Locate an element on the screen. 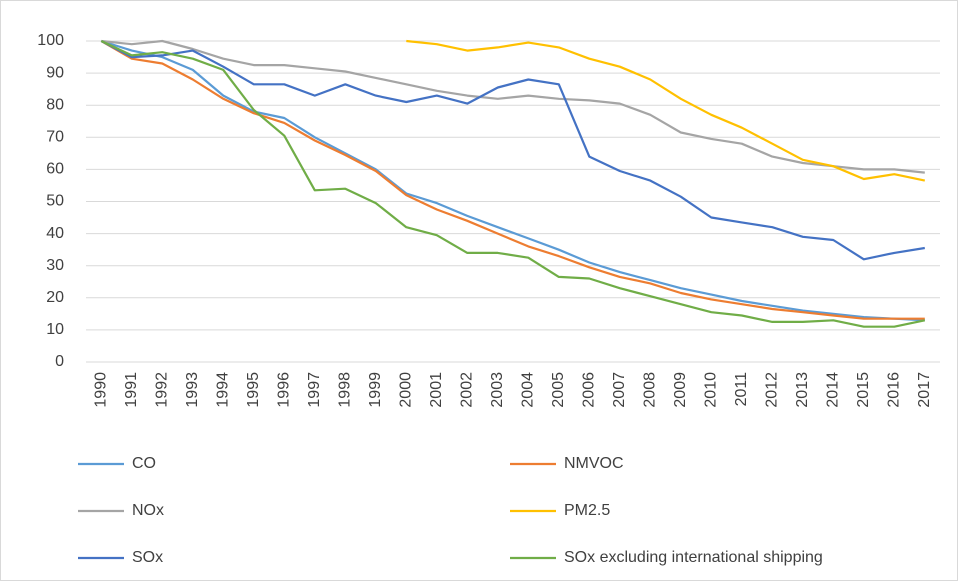 The width and height of the screenshot is (958, 581). legend-label: SOx excluding international shipping is located at coordinates (693, 557).